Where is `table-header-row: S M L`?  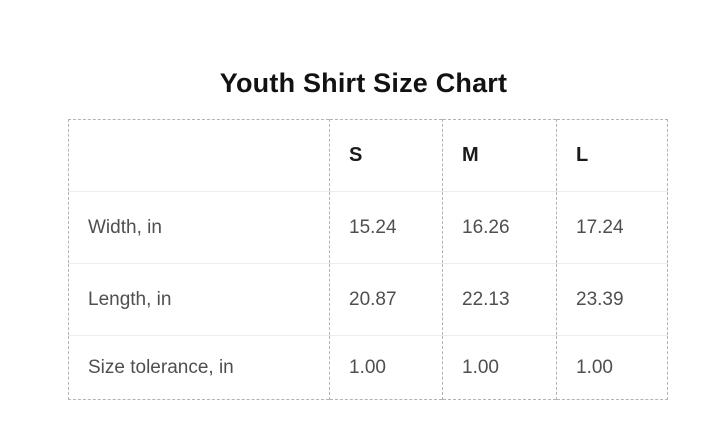
table-header-row: S M L is located at coordinates (368, 155).